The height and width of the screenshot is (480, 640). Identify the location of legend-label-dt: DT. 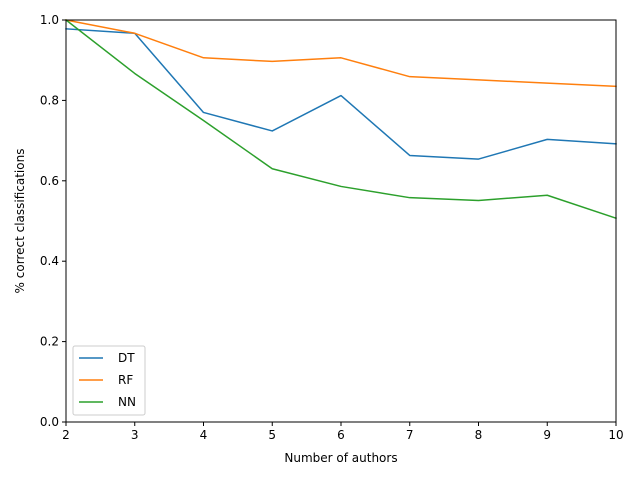
(126, 358).